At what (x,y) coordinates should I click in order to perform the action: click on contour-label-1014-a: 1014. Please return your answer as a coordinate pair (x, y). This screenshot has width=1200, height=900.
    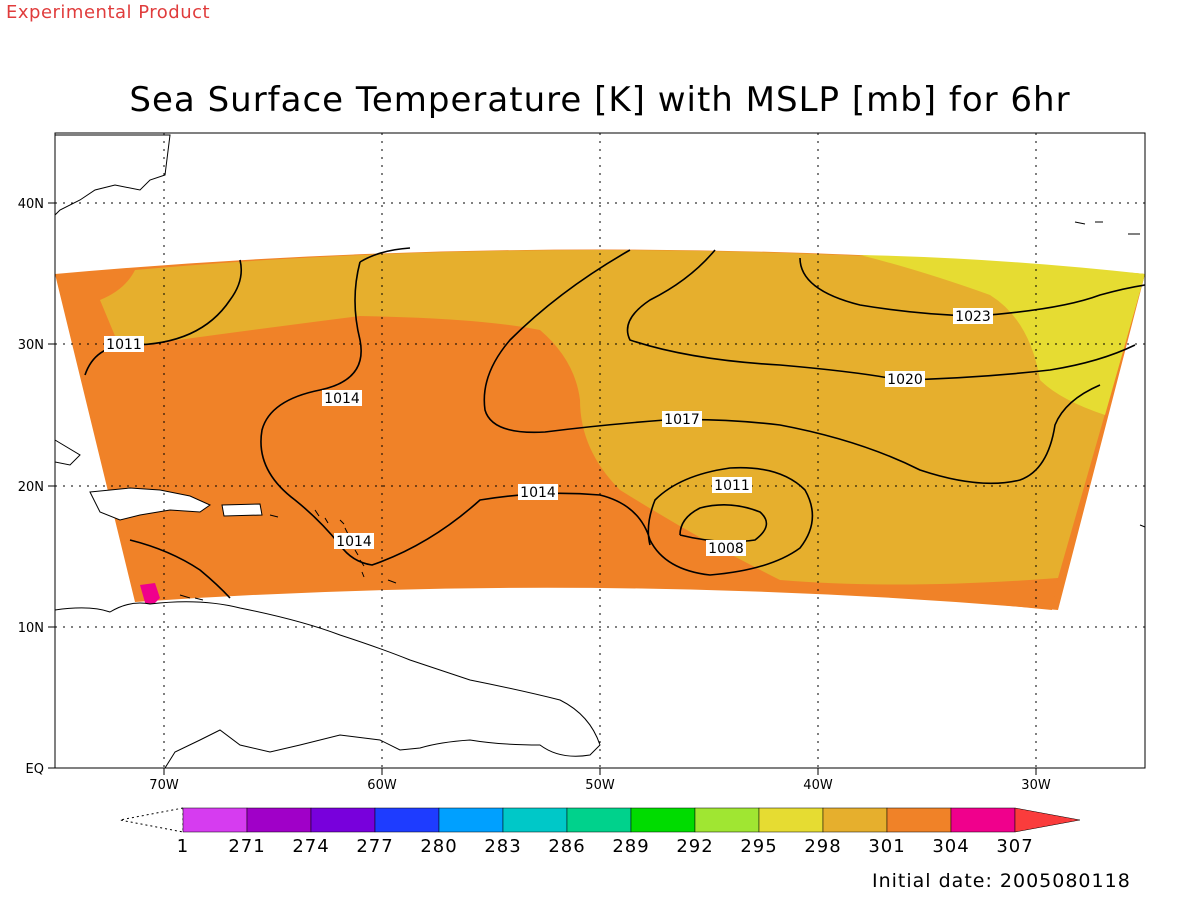
    Looking at the image, I should click on (342, 398).